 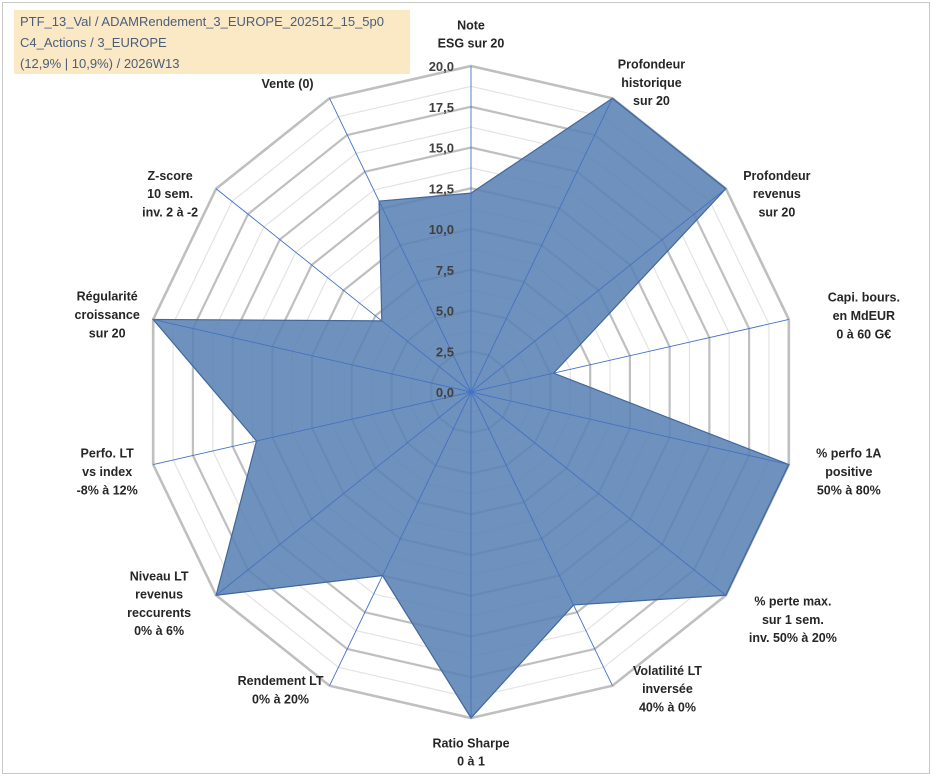 What do you see at coordinates (651, 83) in the screenshot?
I see `axis-label: historique` at bounding box center [651, 83].